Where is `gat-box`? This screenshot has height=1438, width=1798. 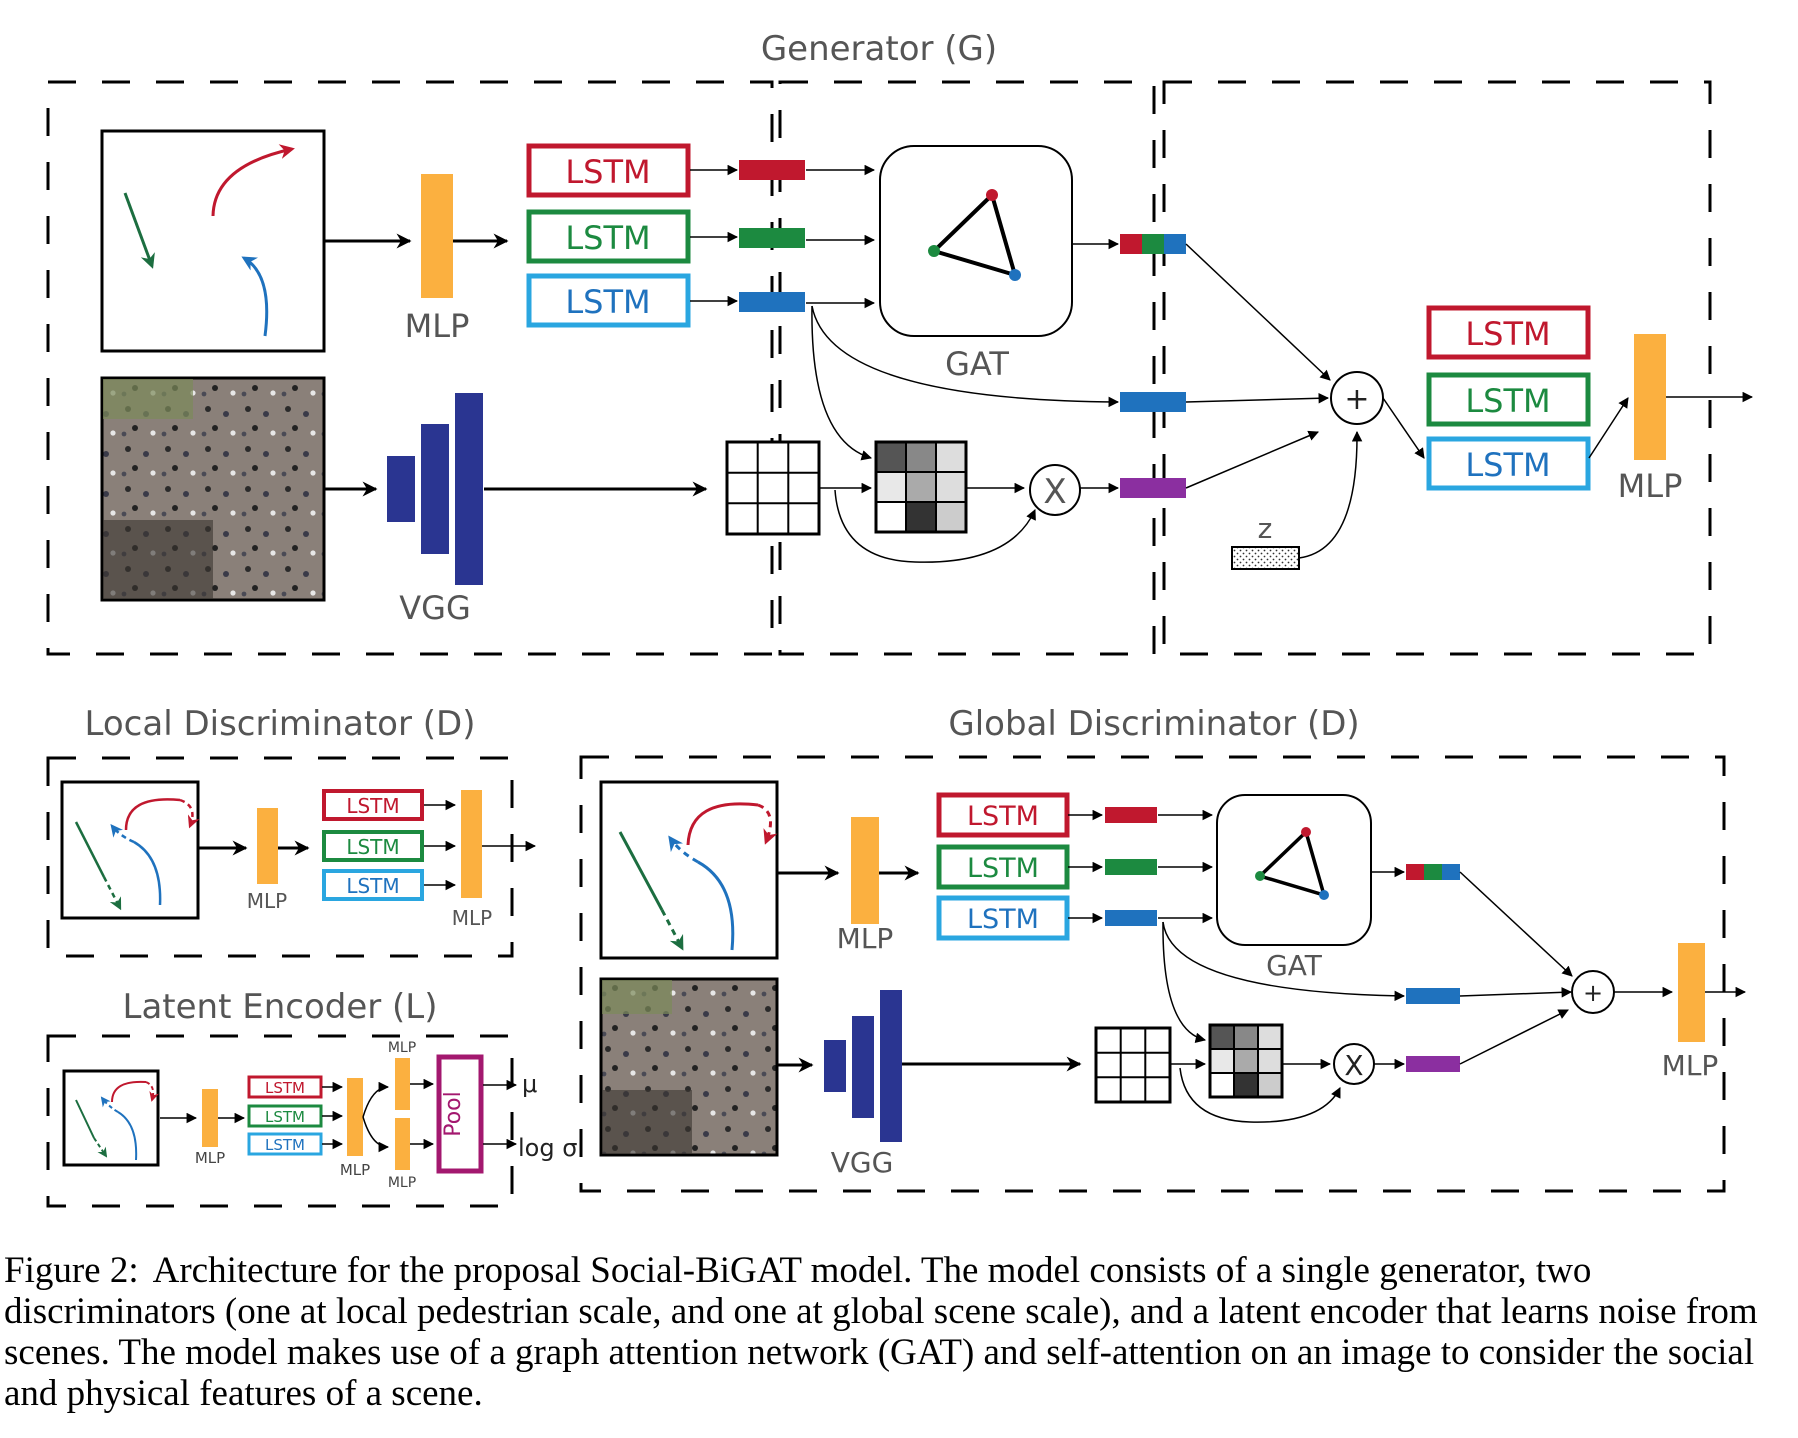
gat-box is located at coordinates (976, 241).